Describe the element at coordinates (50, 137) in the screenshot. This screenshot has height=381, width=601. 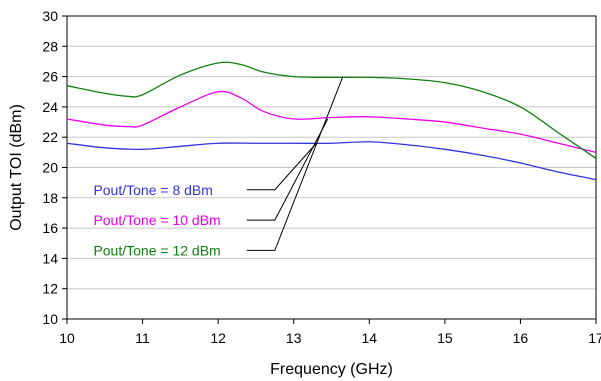
I see `y-tick-label: 22` at that location.